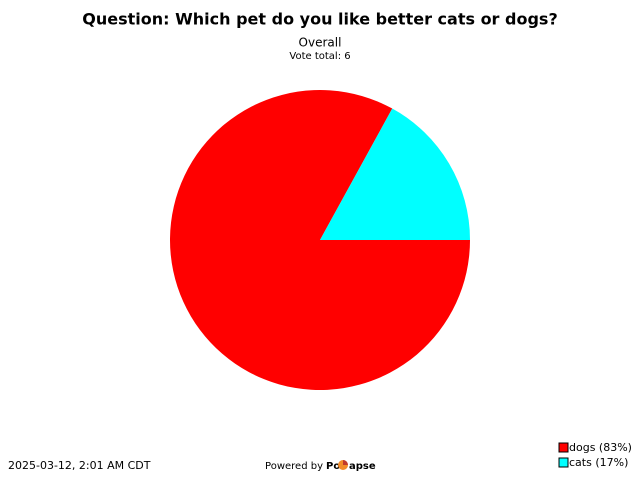  I want to click on legend-label: cats (17%), so click(598, 462).